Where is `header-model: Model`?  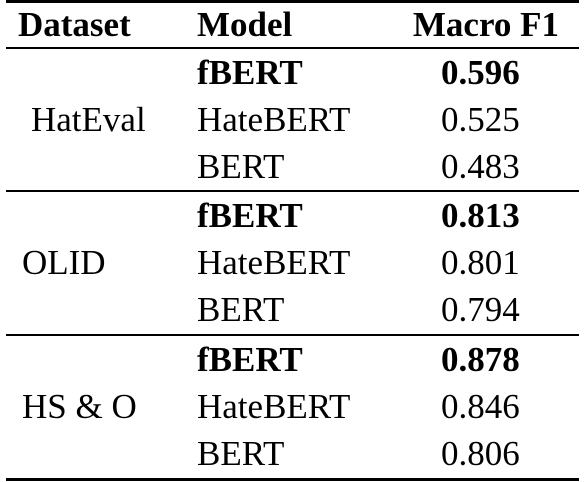 header-model: Model is located at coordinates (245, 24).